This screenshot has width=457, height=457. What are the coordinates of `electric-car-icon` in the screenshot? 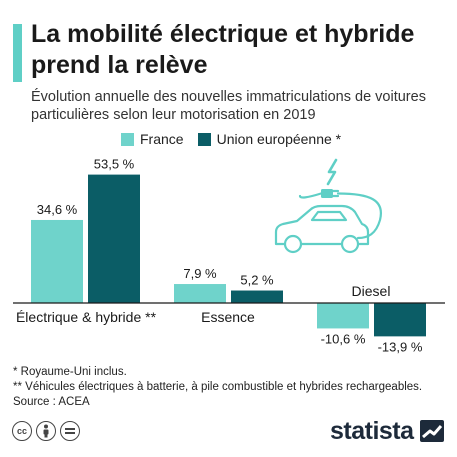 It's located at (328, 206).